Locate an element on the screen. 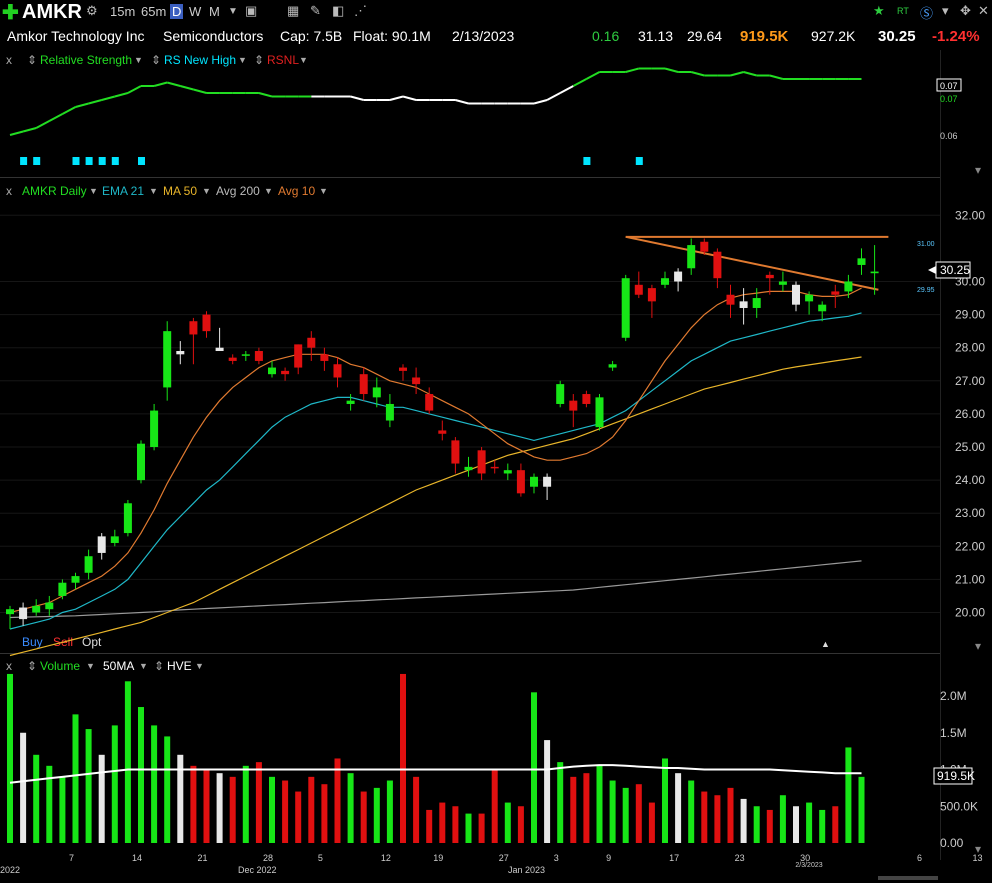 The width and height of the screenshot is (992, 883). timeframe-65m: 65m is located at coordinates (154, 11).